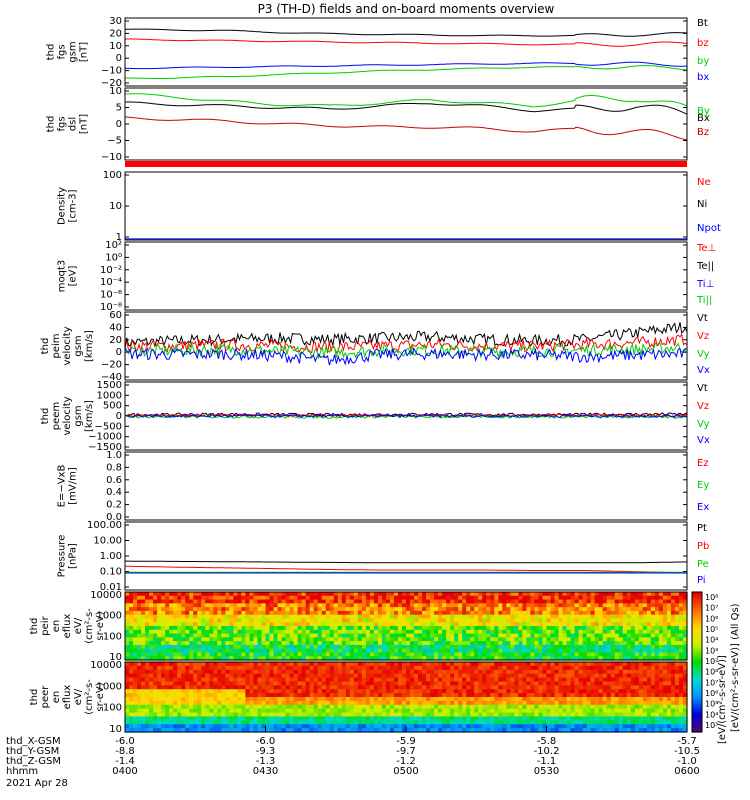  What do you see at coordinates (114, 517) in the screenshot?
I see `ytick-label: 0.0` at bounding box center [114, 517].